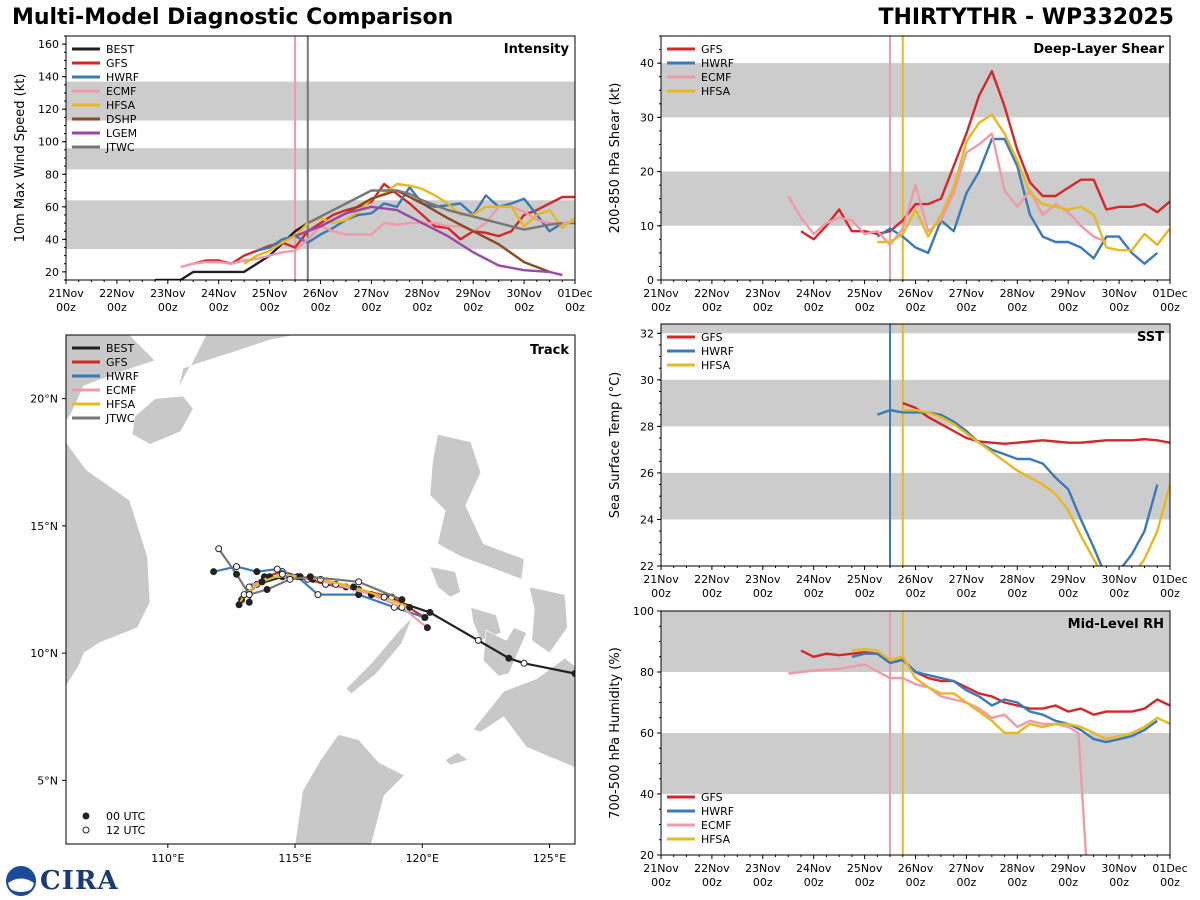 Image resolution: width=1200 pixels, height=900 pixels. I want to click on track-ytick-label: 5°N, so click(47, 780).